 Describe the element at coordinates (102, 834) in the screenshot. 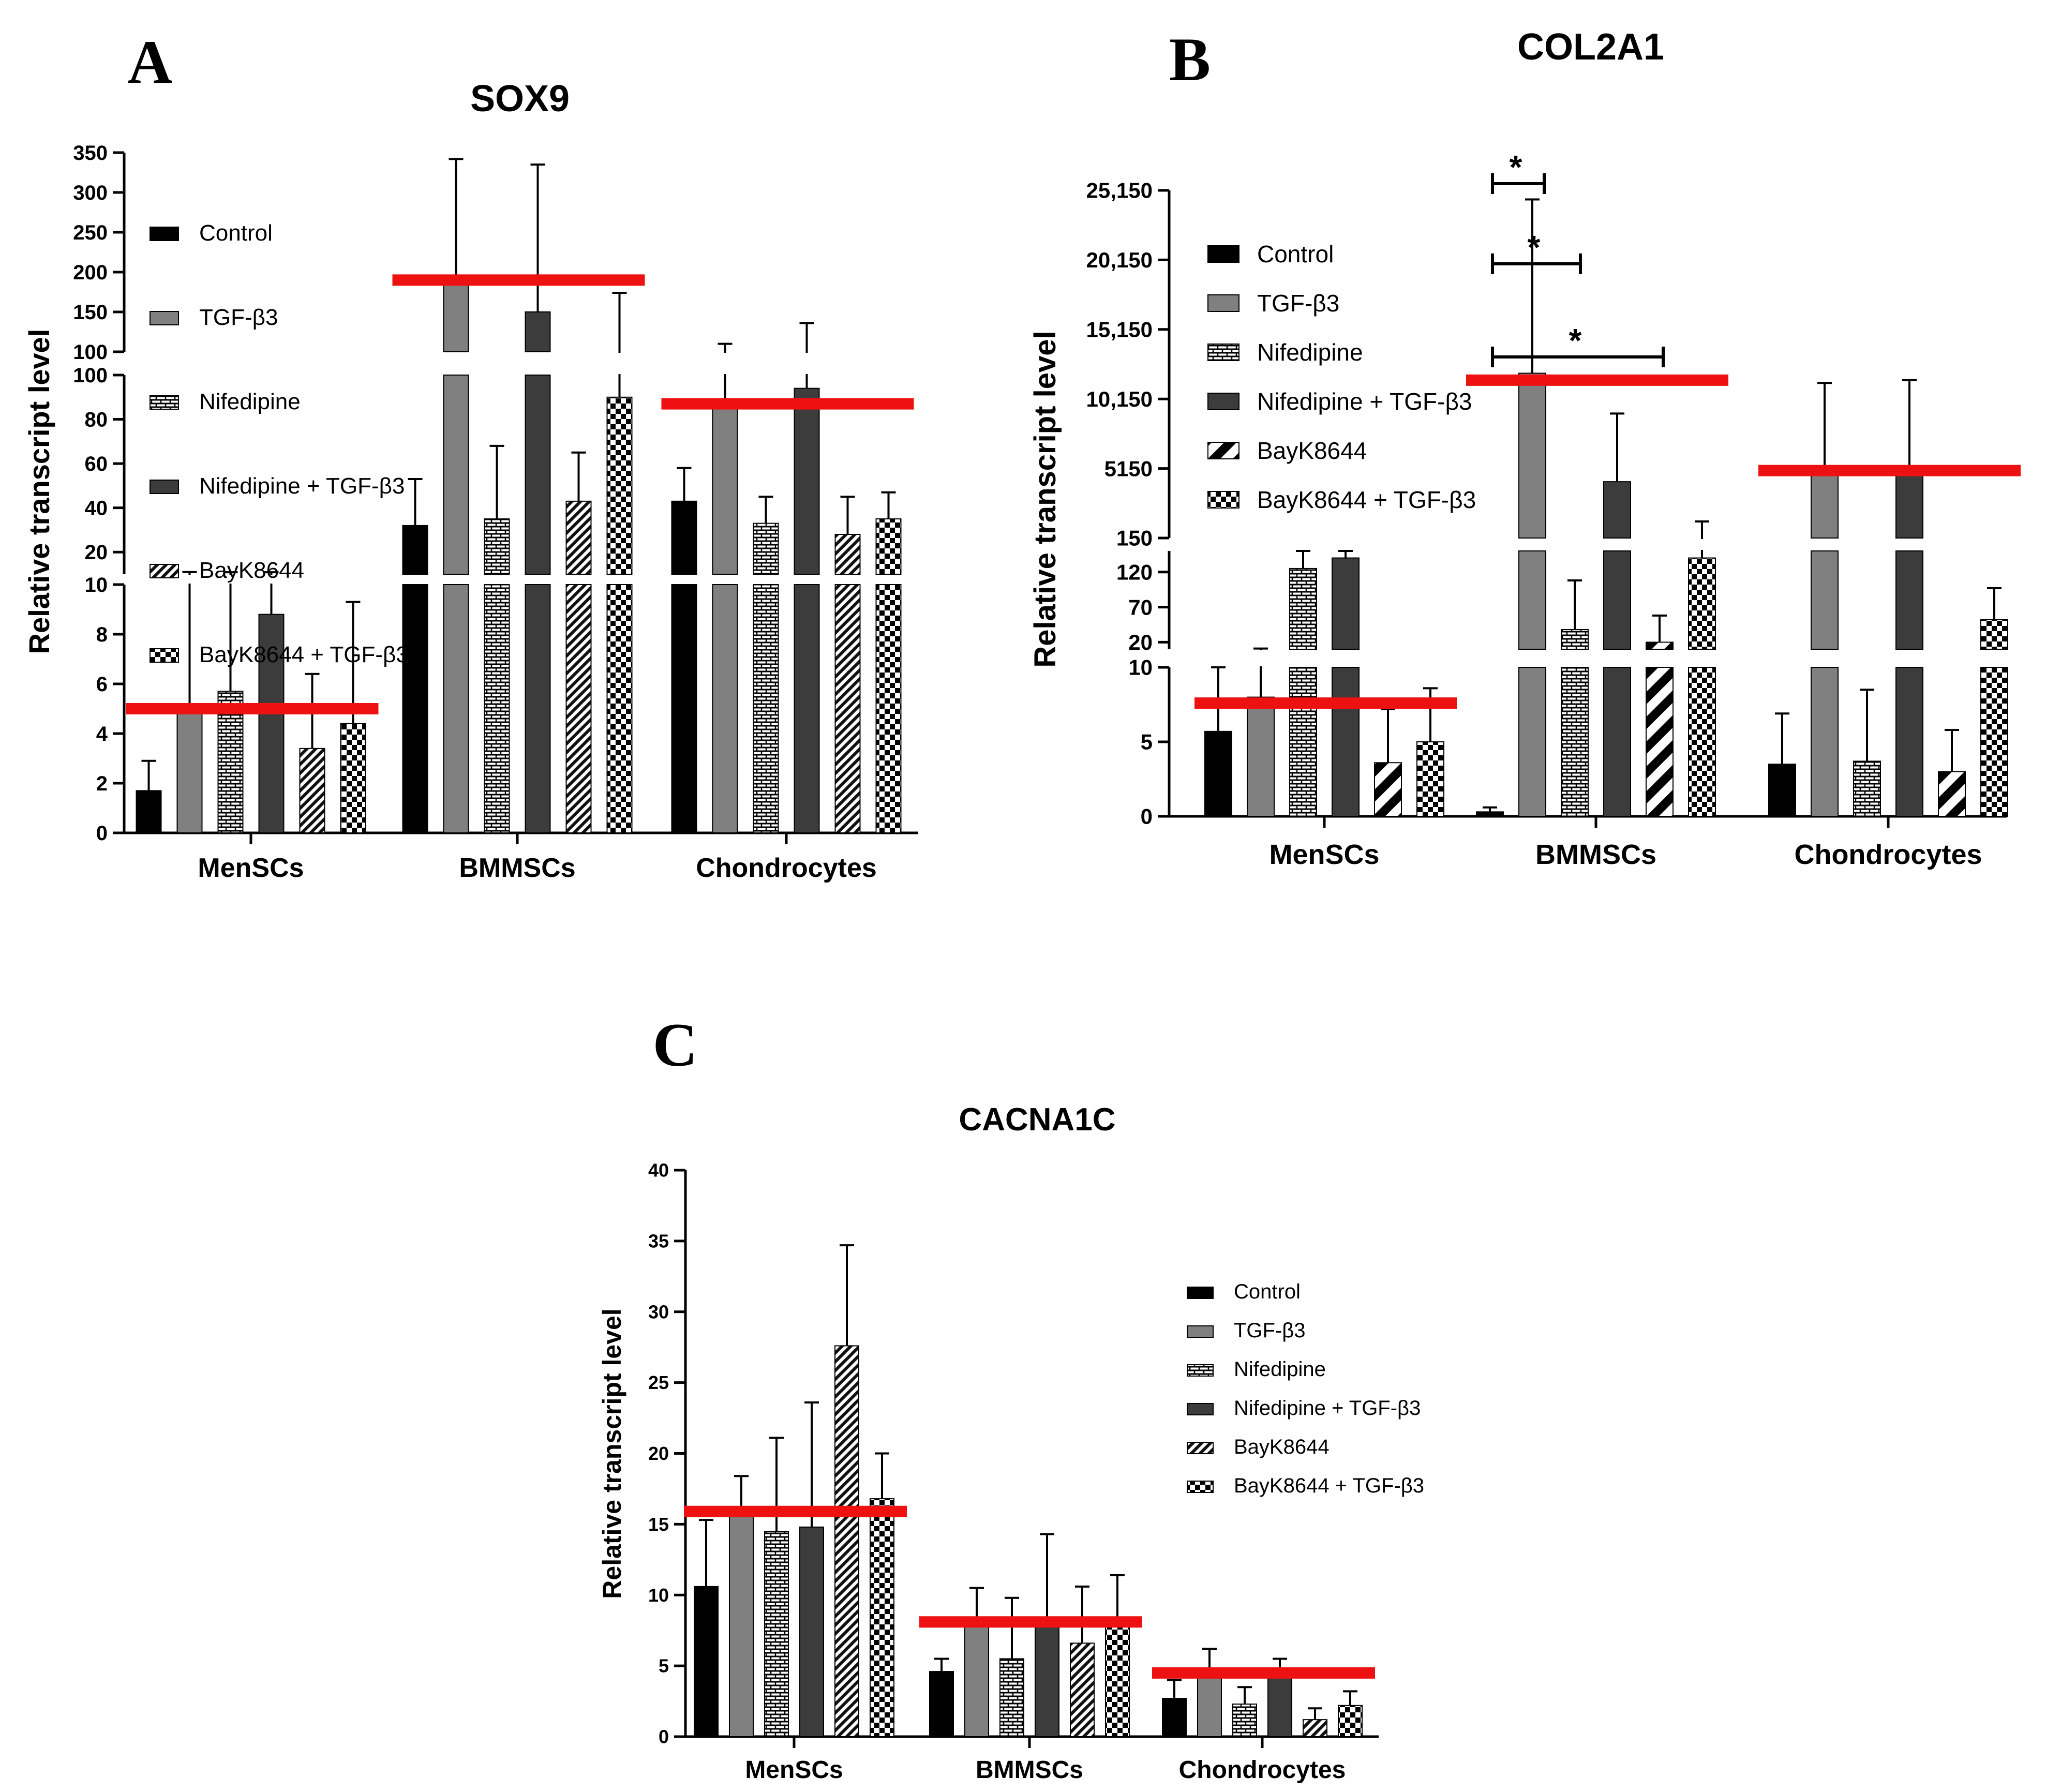

I see `y-tick-label: 0` at that location.